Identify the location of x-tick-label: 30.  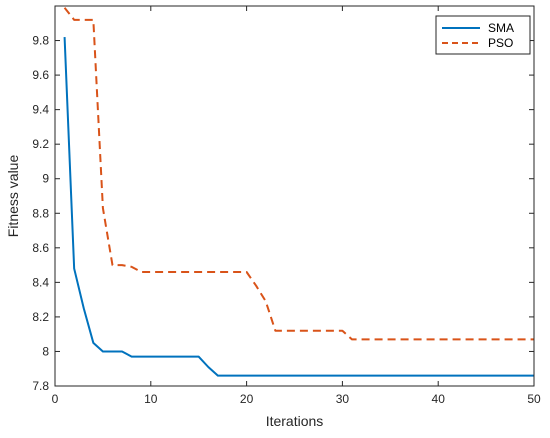
(343, 399).